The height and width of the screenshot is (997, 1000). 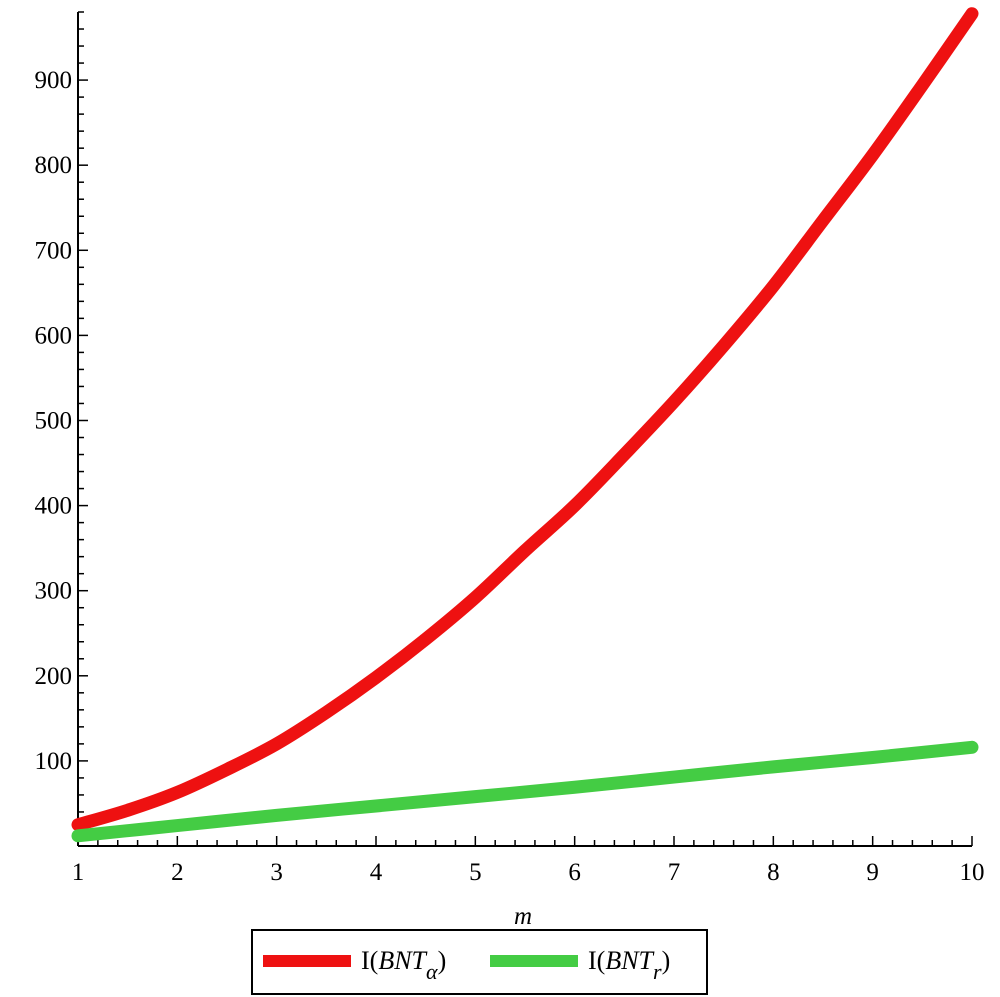 What do you see at coordinates (523, 916) in the screenshot?
I see `x-axis-title: m` at bounding box center [523, 916].